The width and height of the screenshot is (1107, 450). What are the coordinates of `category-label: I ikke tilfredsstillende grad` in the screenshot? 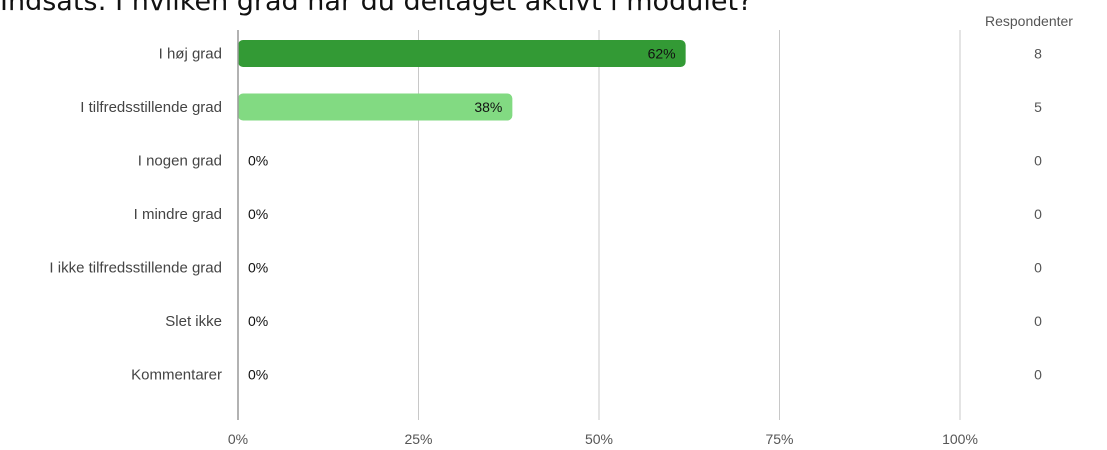 It's located at (135, 268).